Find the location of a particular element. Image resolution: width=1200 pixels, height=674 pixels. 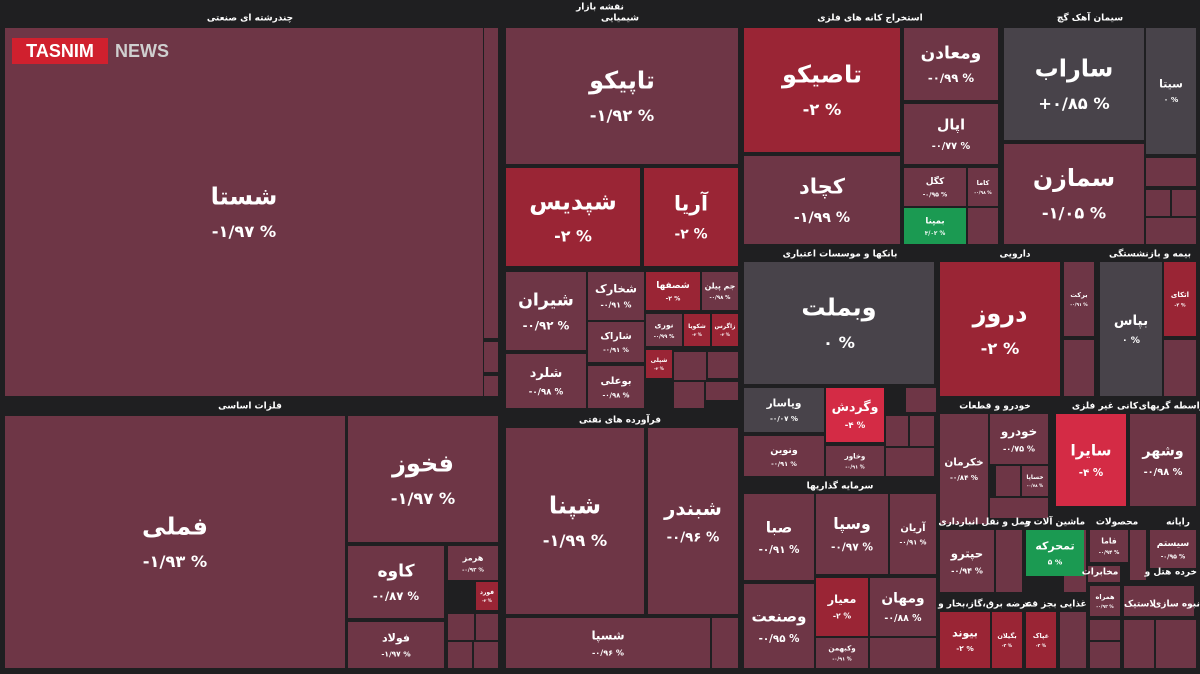

stock-change: -۱/۹۹ % is located at coordinates (575, 540).